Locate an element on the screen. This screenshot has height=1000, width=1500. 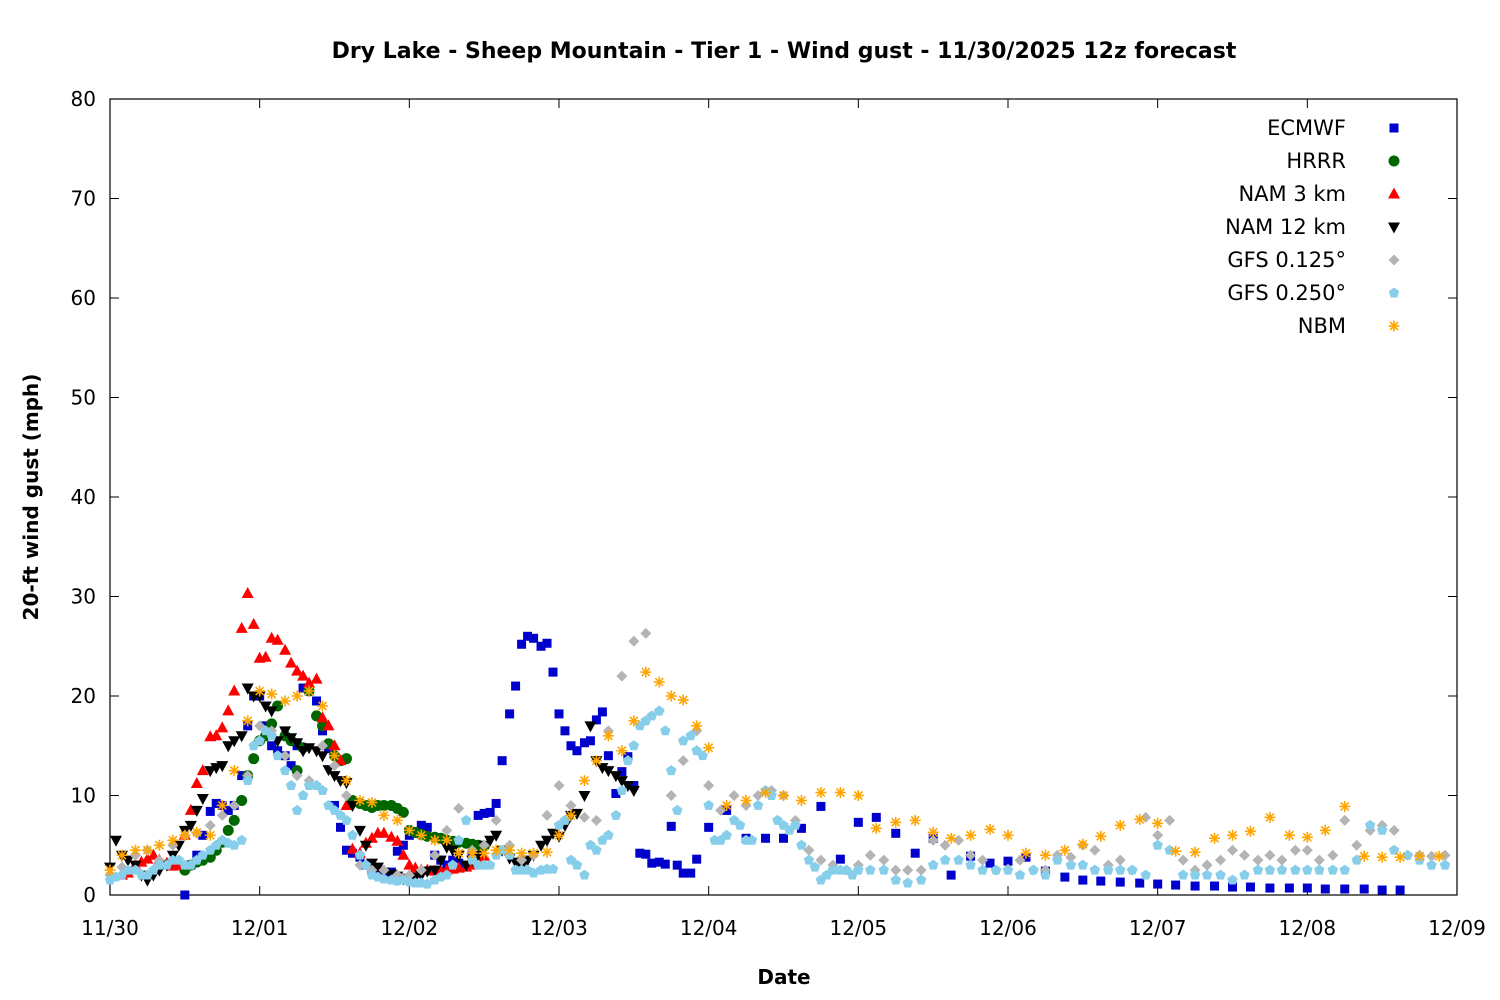
x-tick-label: 12/04 is located at coordinates (709, 928).